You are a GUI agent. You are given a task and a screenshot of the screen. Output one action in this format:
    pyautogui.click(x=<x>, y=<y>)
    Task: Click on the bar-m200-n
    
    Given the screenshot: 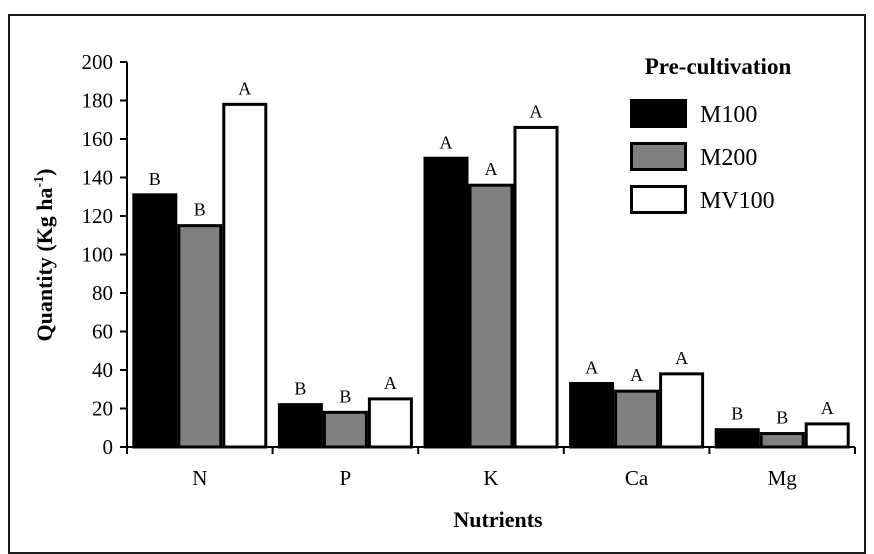 What is the action you would take?
    pyautogui.click(x=200, y=336)
    